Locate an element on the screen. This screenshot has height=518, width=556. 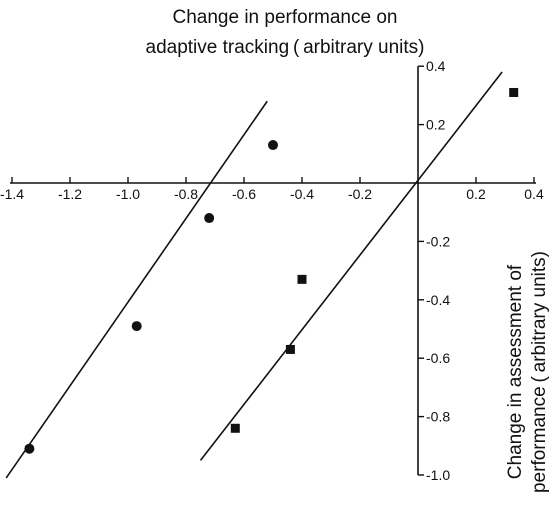
x-tick-label: -1.0 is located at coordinates (128, 194).